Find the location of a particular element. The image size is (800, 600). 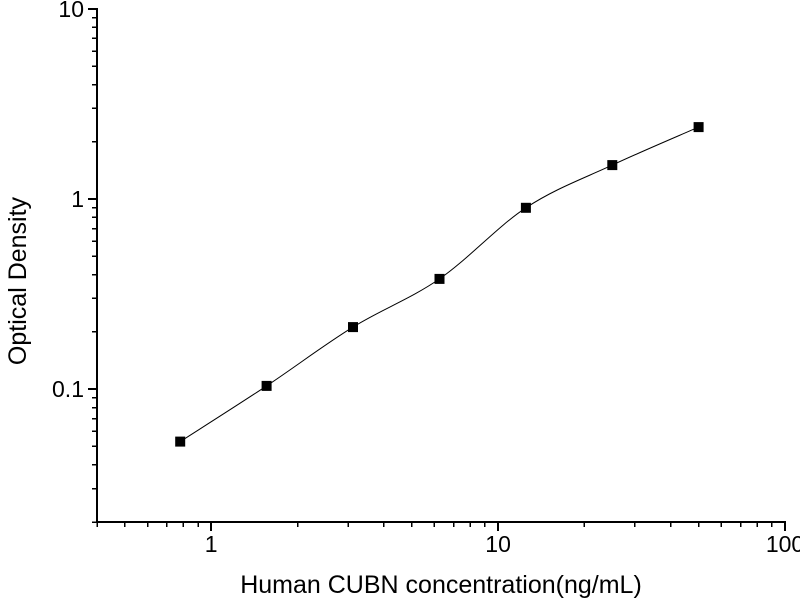

y-axis-title: Optical Density is located at coordinates (18, 280).